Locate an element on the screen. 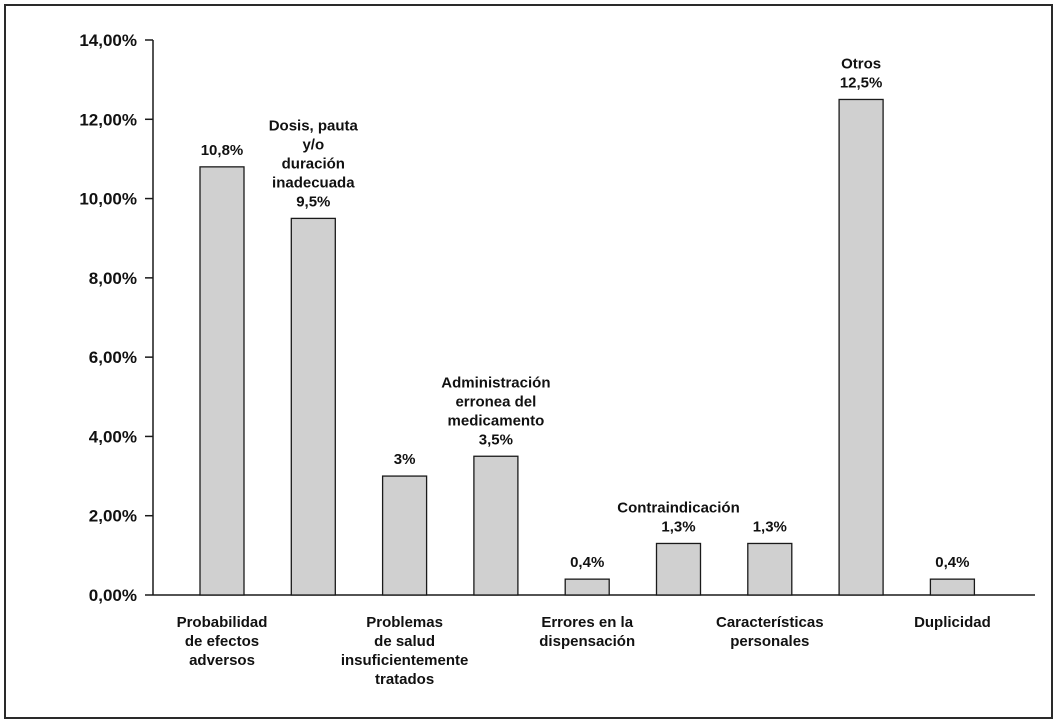  y-tick-label: 6,00% is located at coordinates (113, 357).